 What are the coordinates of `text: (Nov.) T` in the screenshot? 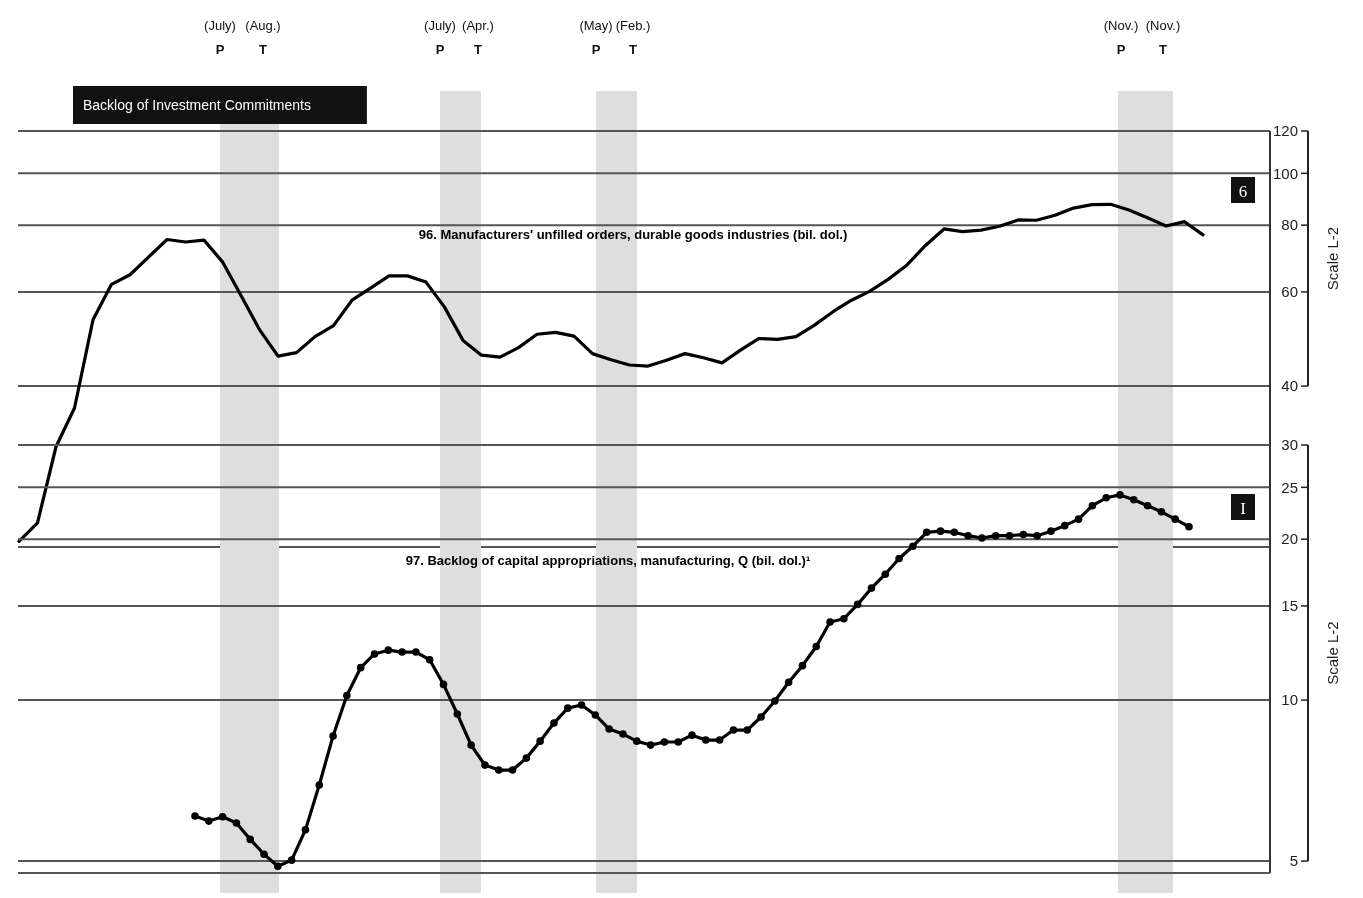 It's located at (1163, 37).